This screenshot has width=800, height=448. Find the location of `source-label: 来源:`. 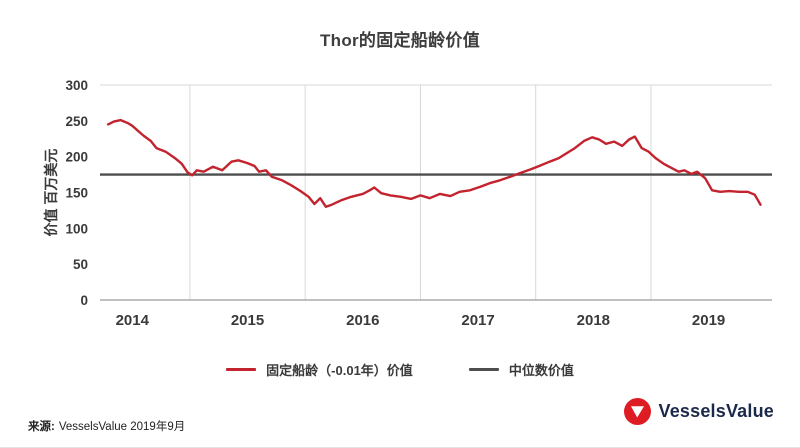

source-label: 来源: is located at coordinates (41, 427).